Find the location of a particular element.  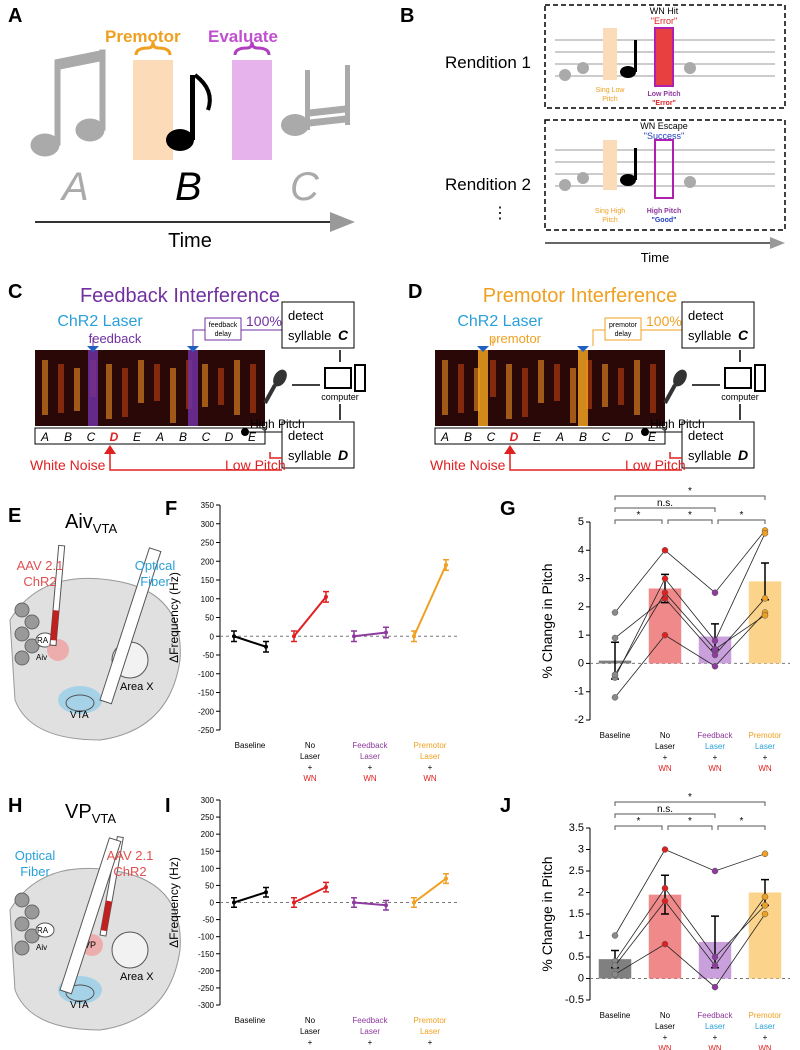

computer-icon is located at coordinates (360, 378).